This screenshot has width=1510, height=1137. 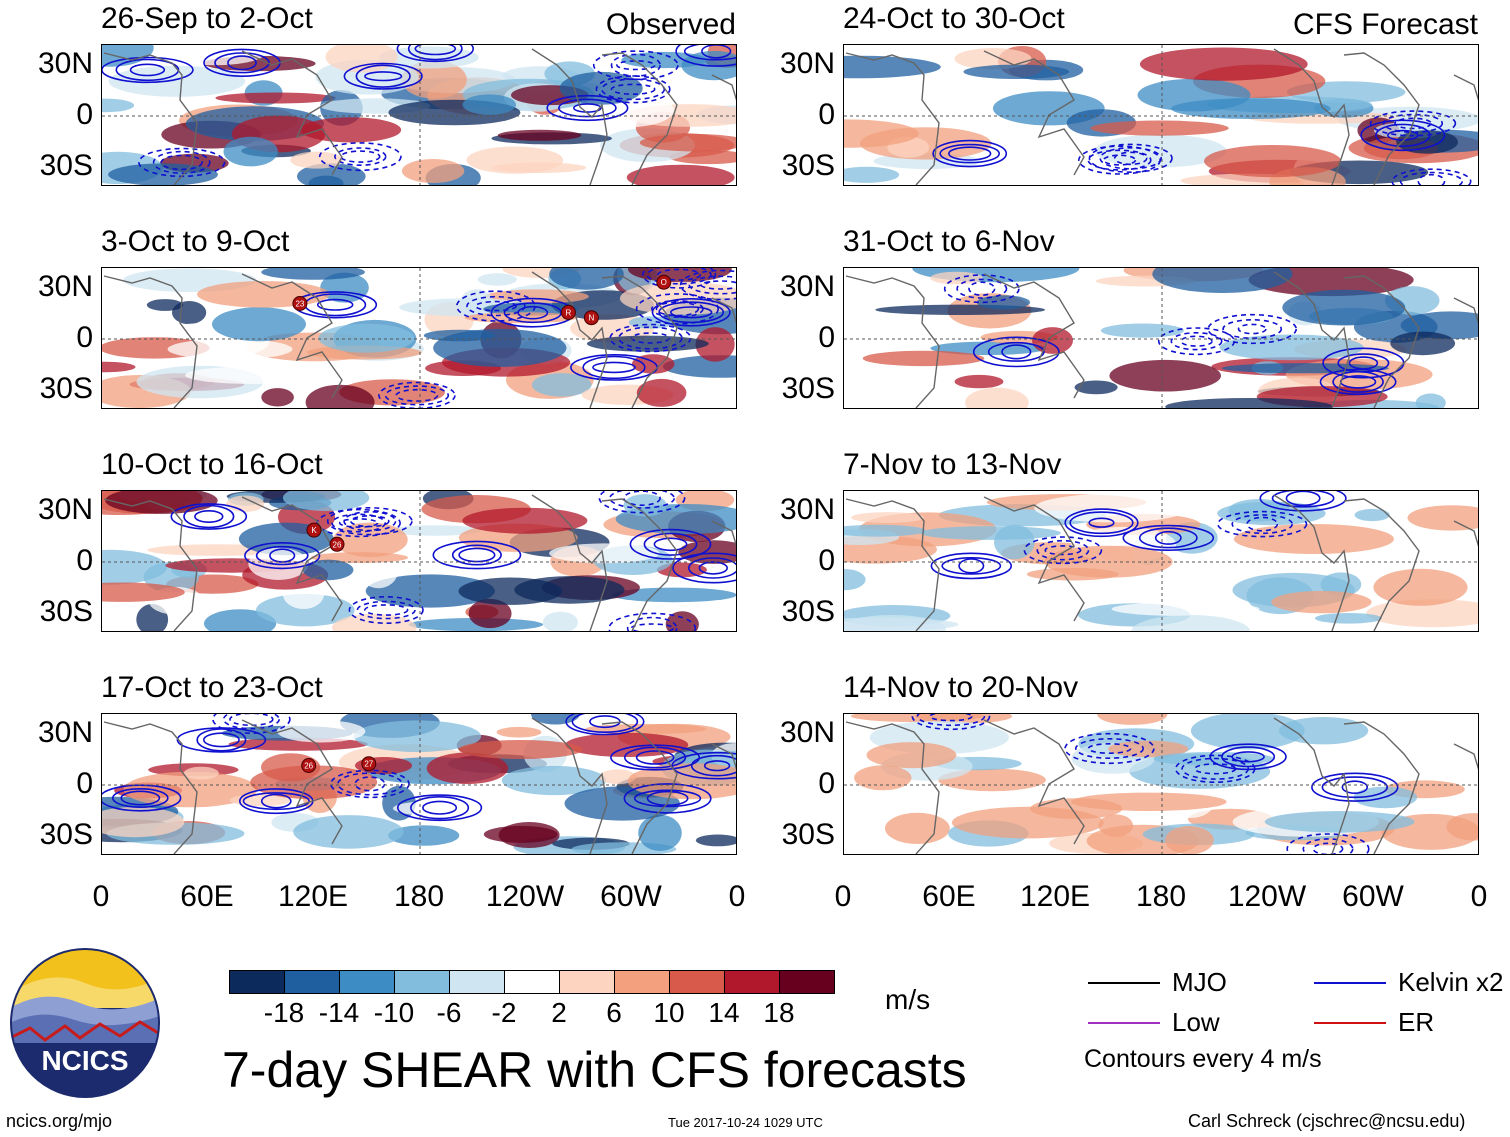 What do you see at coordinates (195, 241) in the screenshot?
I see `panel-title: 3-Oct to 9-Oct` at bounding box center [195, 241].